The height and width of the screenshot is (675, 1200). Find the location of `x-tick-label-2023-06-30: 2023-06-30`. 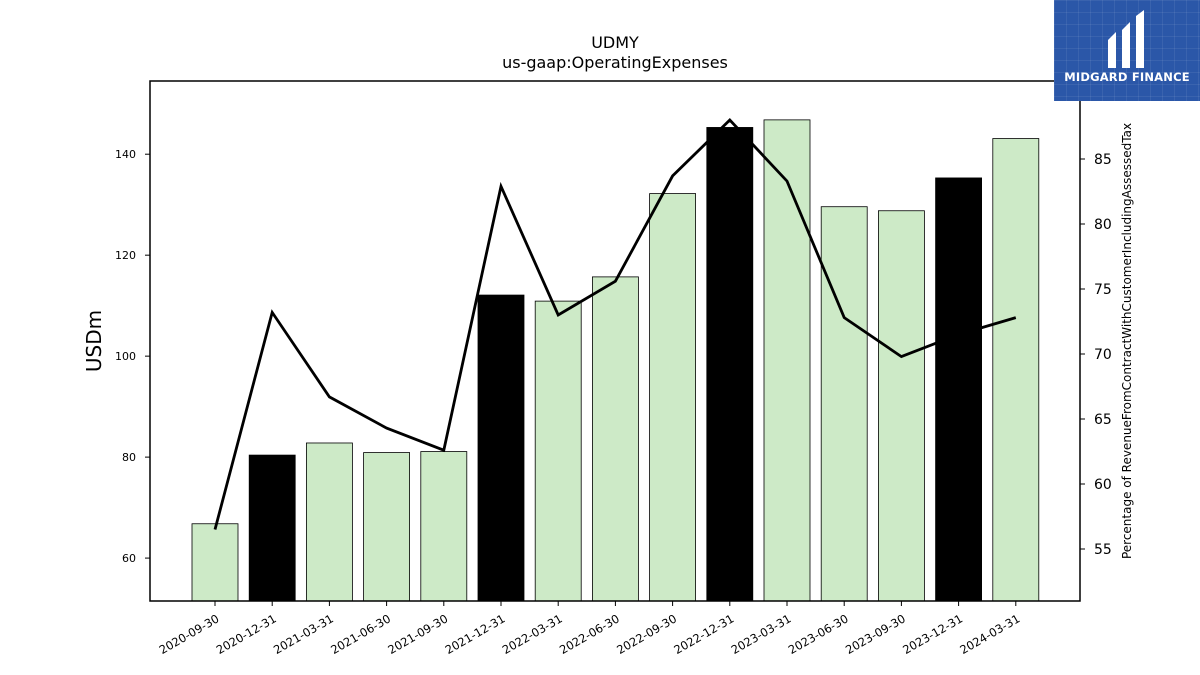

x-tick-label-2023-06-30: 2023-06-30 is located at coordinates (818, 634).